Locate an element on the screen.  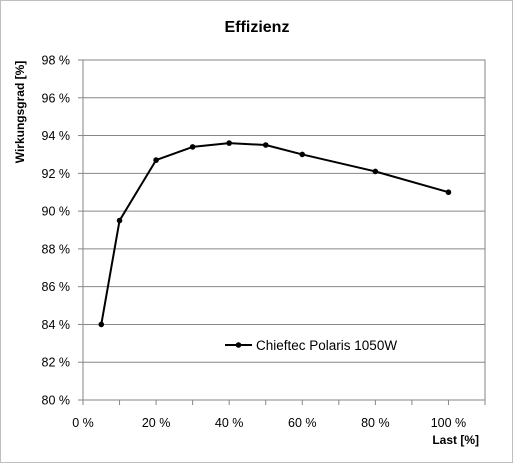
legend: Chieftec Polaris 1050W is located at coordinates (311, 345).